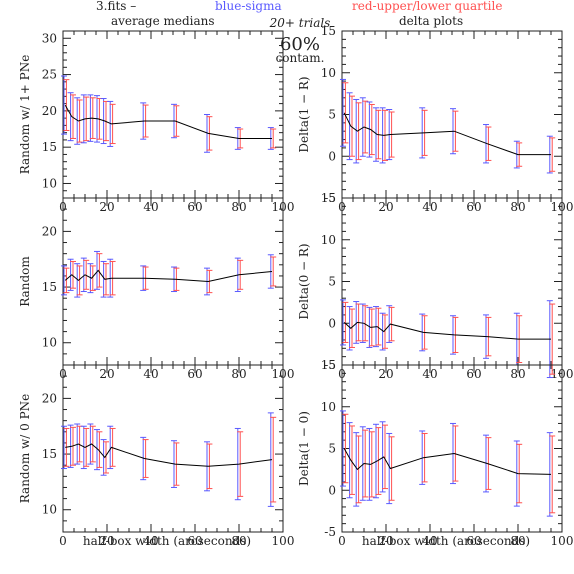 This screenshot has width=574, height=574. What do you see at coordinates (49, 75) in the screenshot?
I see `y-tick-label: 25` at bounding box center [49, 75].